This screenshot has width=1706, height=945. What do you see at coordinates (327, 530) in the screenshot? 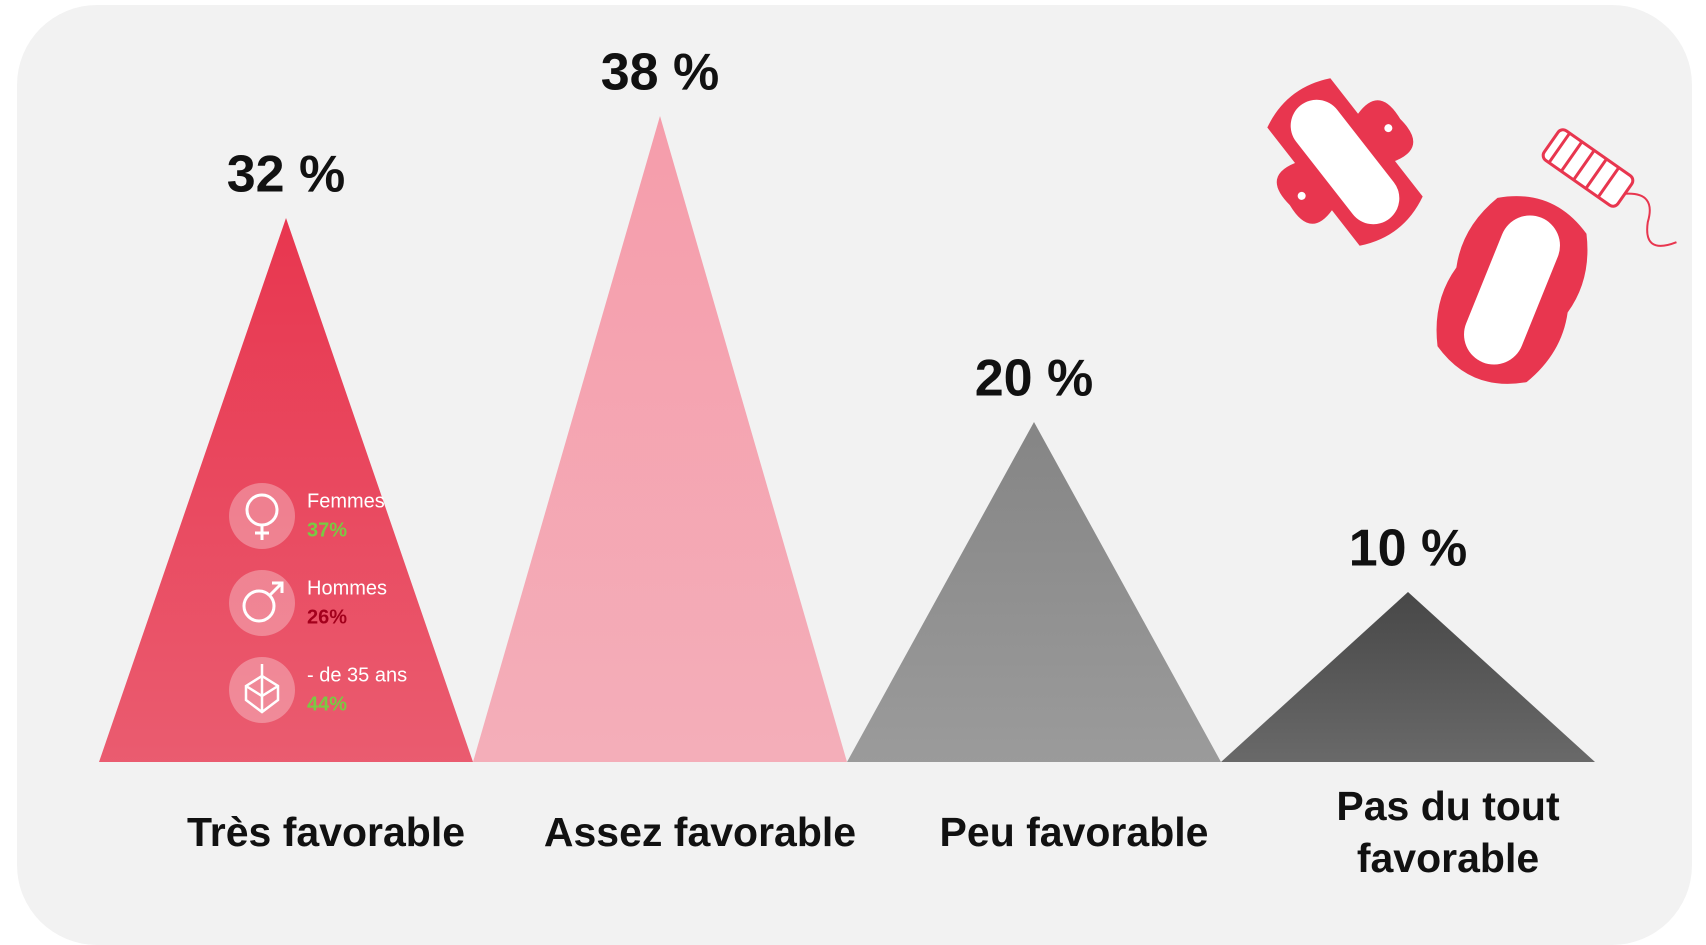
I see `annotation-value: 37%` at bounding box center [327, 530].